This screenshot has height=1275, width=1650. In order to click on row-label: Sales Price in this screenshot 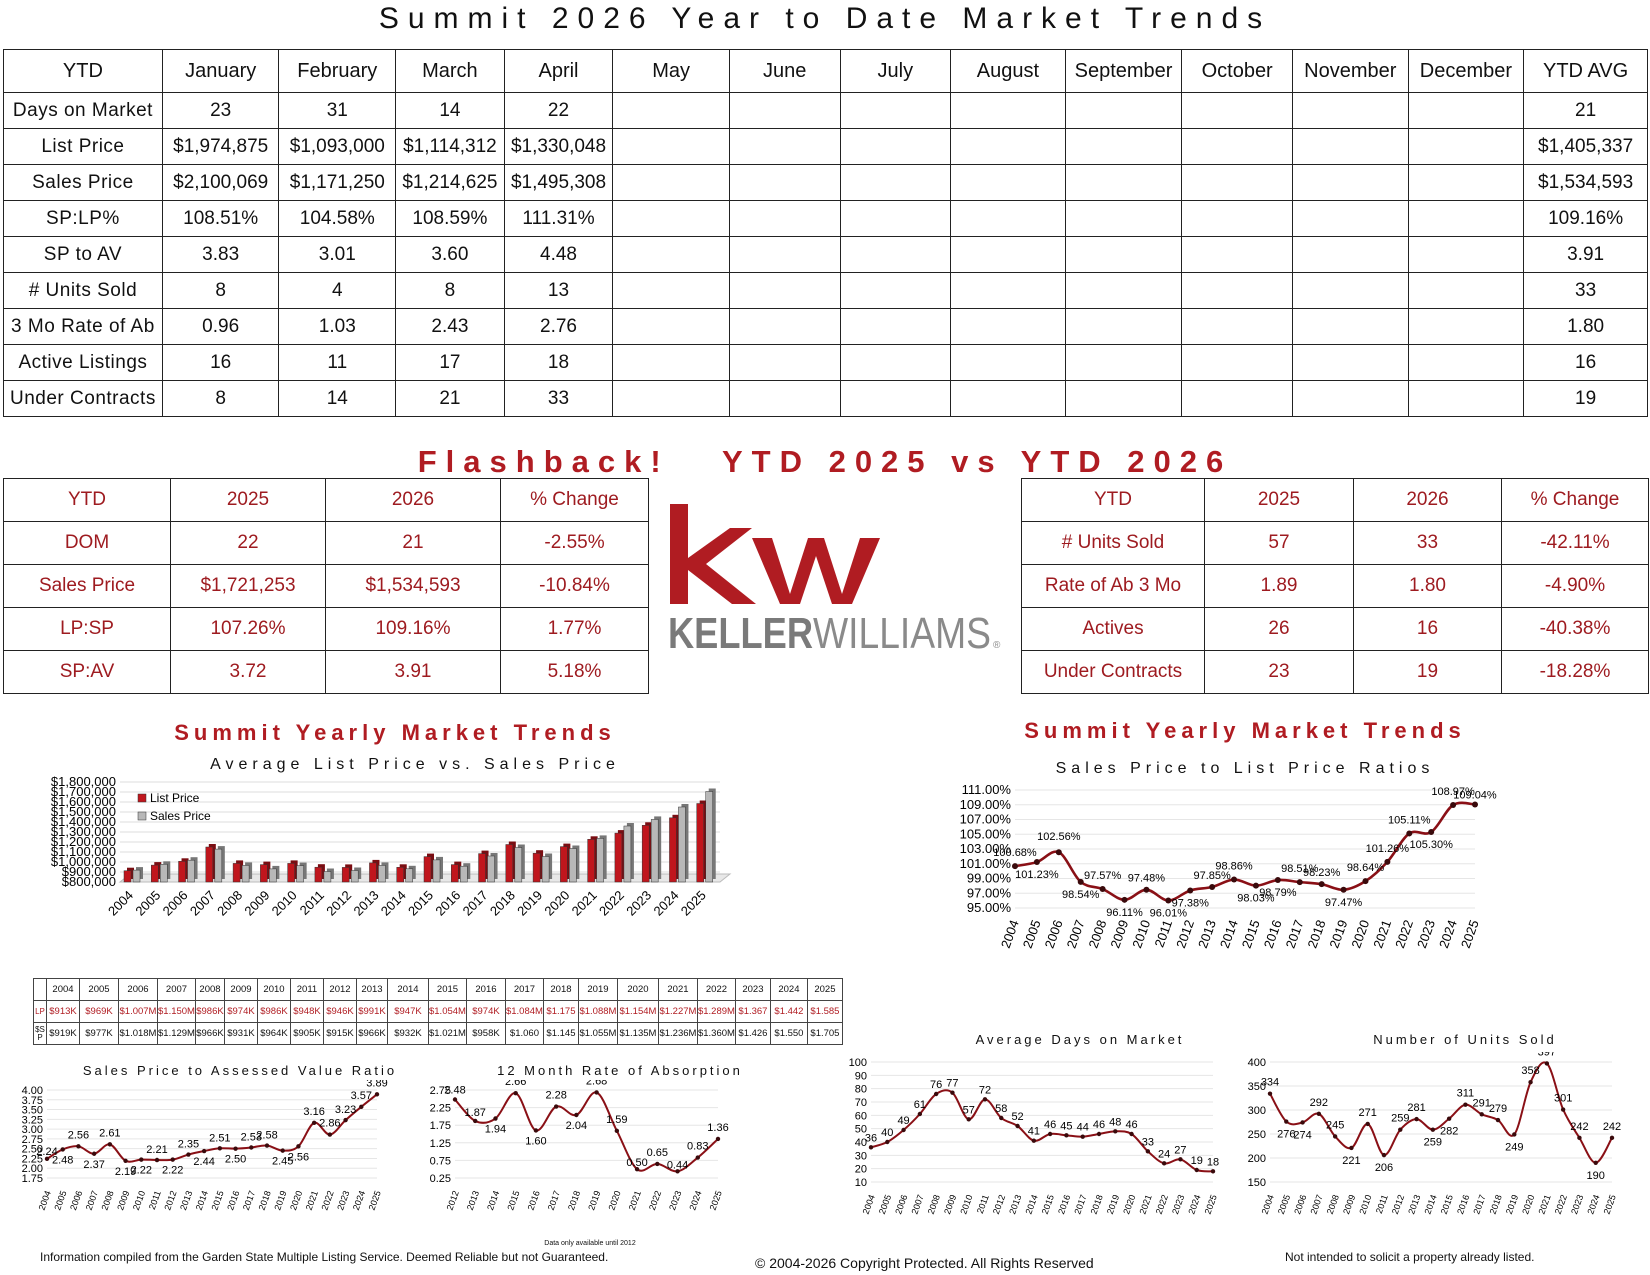, I will do `click(83, 182)`.